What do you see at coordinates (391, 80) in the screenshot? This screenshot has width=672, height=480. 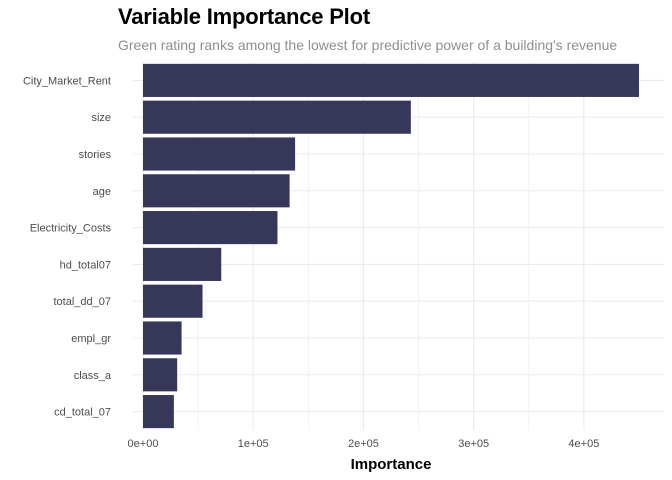 I see `bar-city-market-rent` at bounding box center [391, 80].